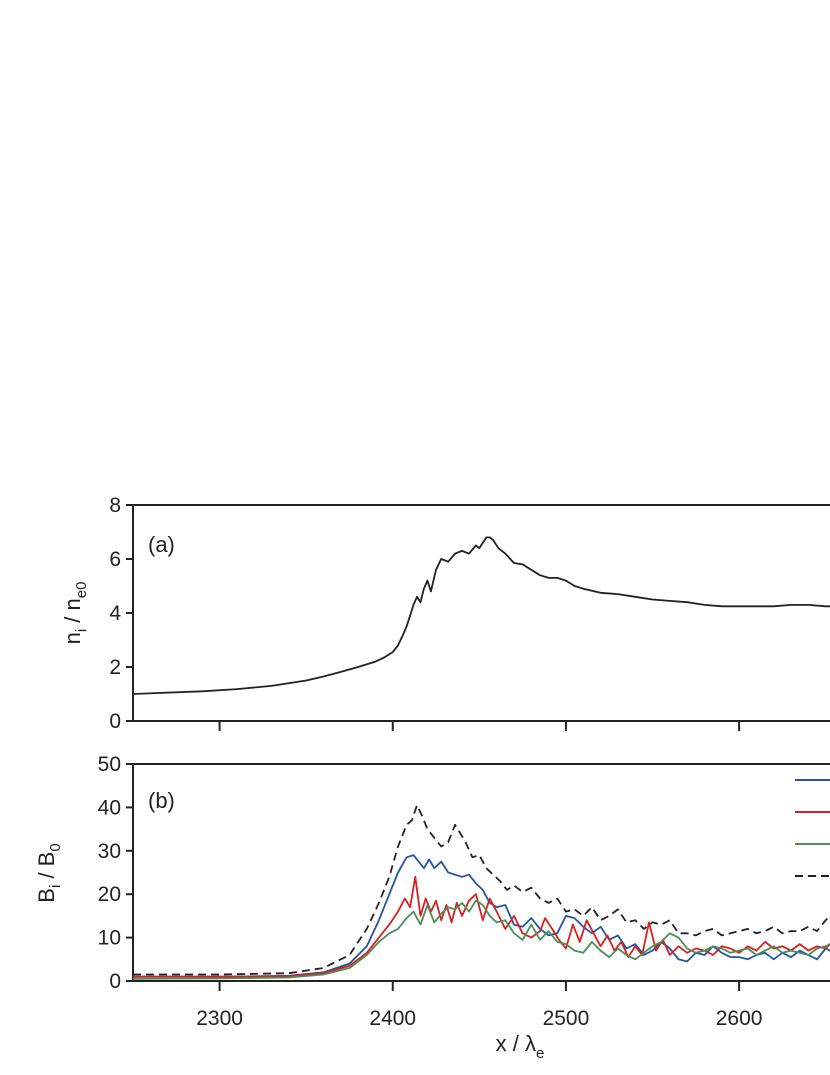 The height and width of the screenshot is (1075, 830). What do you see at coordinates (812, 828) in the screenshot?
I see `panel-b-legend` at bounding box center [812, 828].